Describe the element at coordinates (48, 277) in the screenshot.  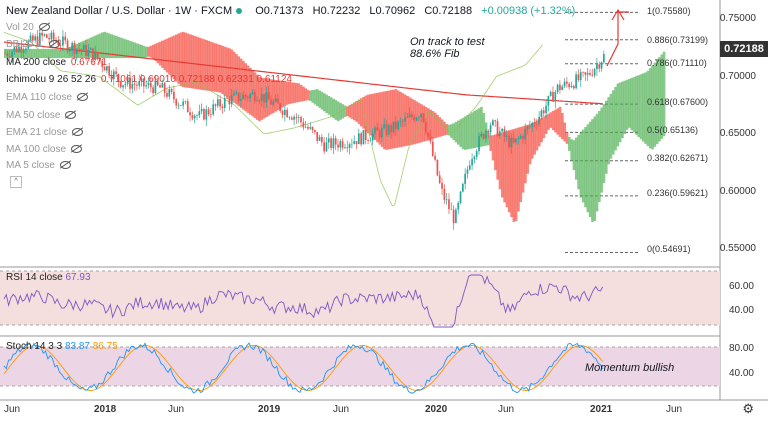
I see `rsi-legend: RSI 14 close 67.93` at that location.